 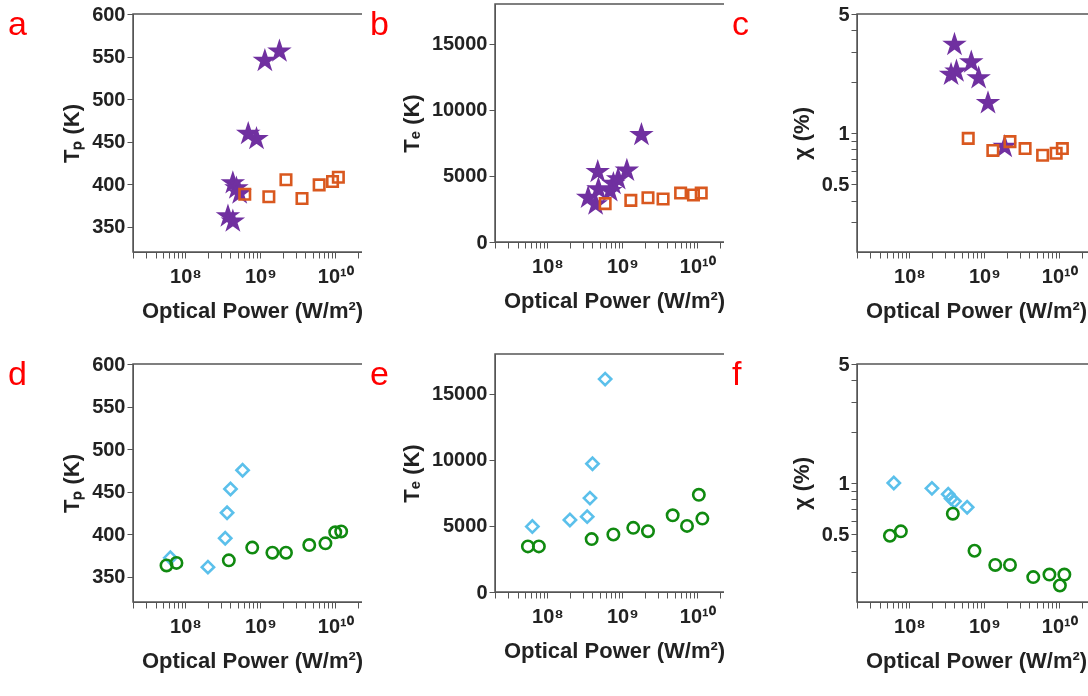 I want to click on chart-title: f, so click(x=737, y=373).